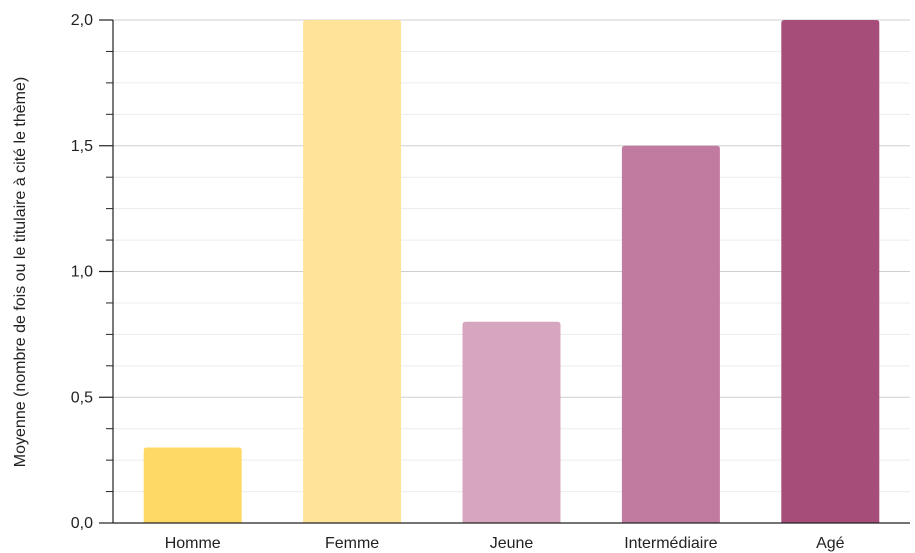 This screenshot has width=915, height=553. I want to click on bar-jeune, so click(511, 422).